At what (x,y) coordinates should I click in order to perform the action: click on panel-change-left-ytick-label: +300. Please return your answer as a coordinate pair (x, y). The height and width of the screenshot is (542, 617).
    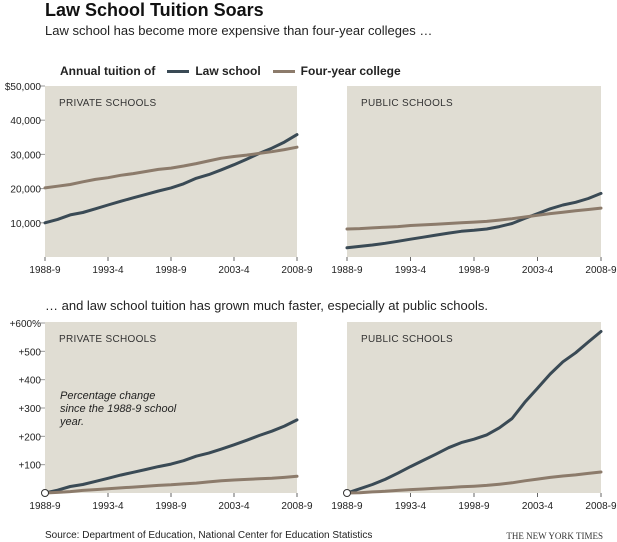
    Looking at the image, I should click on (29, 409).